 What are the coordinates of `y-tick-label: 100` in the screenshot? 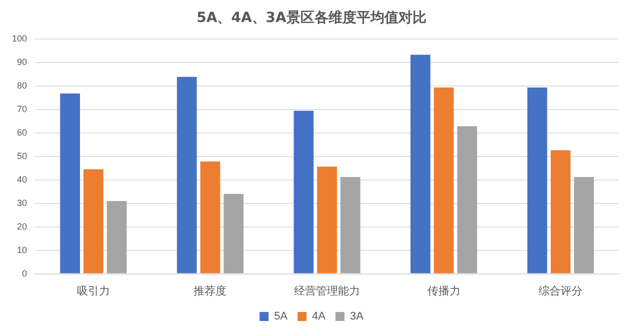 It's located at (20, 38).